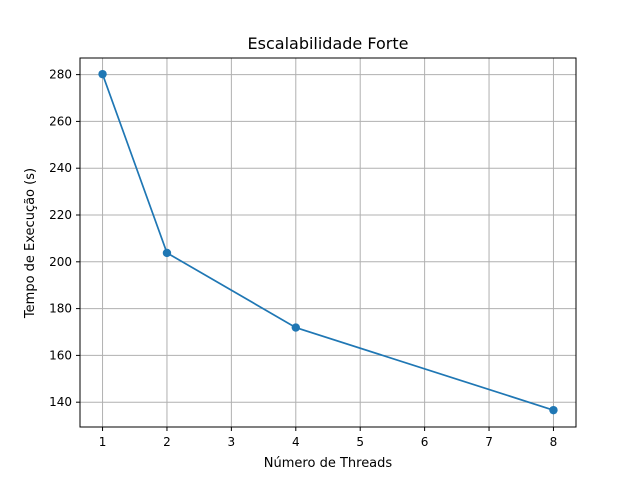  I want to click on y-tick-label: 180, so click(60, 309).